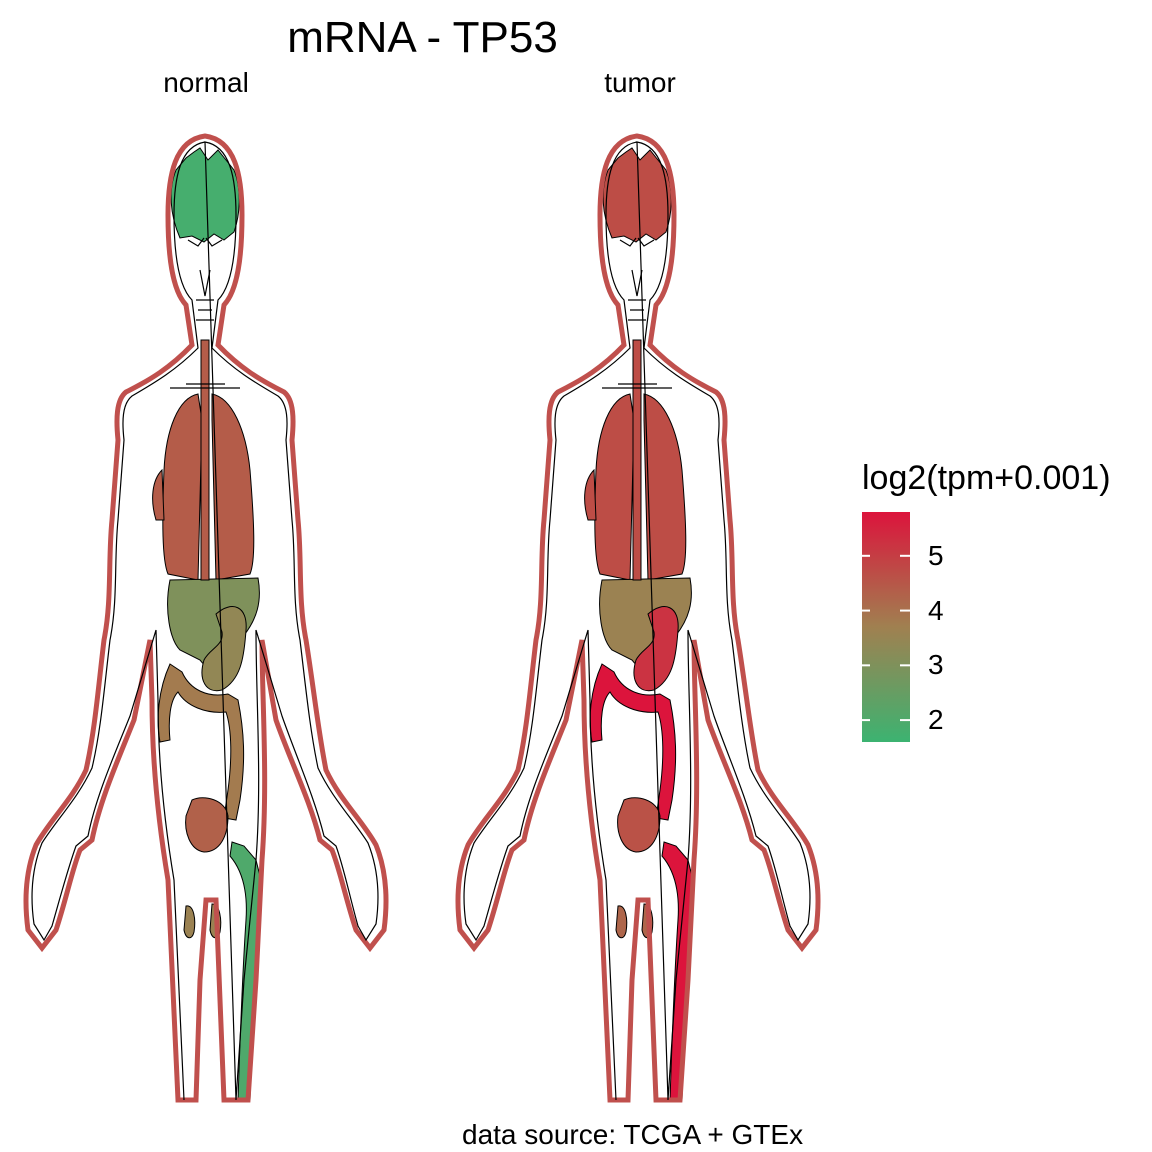  Describe the element at coordinates (189, 922) in the screenshot. I see `organ-kidney-normal` at that location.